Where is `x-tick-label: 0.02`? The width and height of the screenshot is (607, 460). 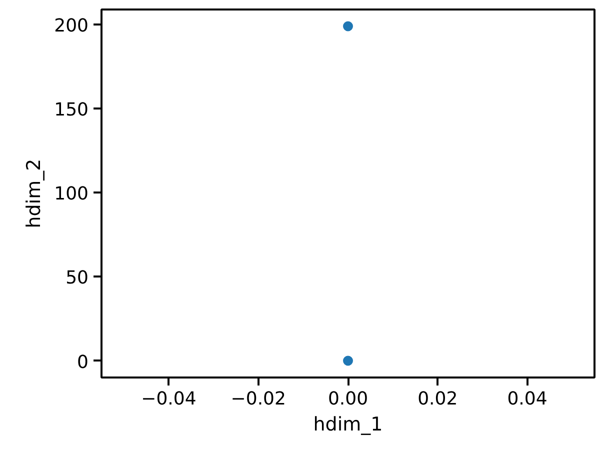
x-tick-label: 0.02 is located at coordinates (438, 399).